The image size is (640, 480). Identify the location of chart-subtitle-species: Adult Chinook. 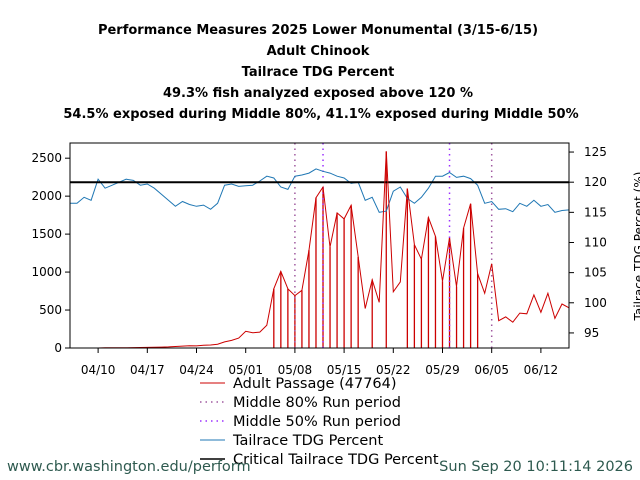
(318, 51).